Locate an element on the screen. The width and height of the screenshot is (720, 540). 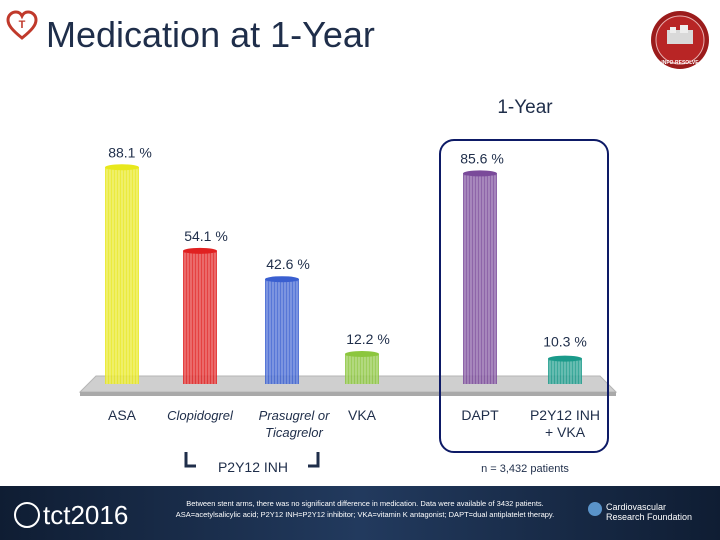
value-label-1: 88.1 % is located at coordinates (130, 152).